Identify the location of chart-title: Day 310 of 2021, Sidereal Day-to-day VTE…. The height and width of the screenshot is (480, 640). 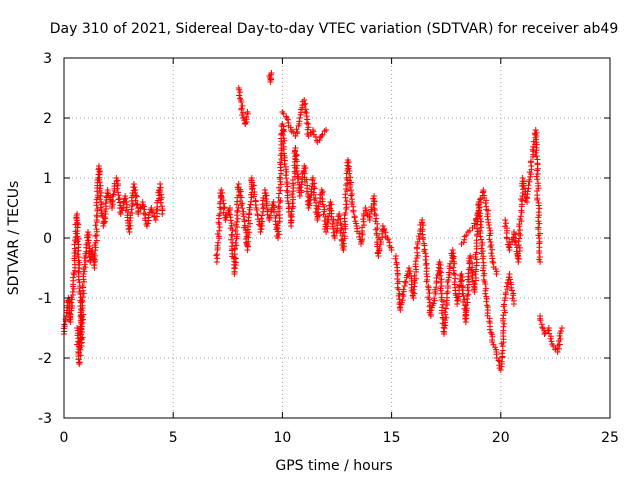
(334, 29).